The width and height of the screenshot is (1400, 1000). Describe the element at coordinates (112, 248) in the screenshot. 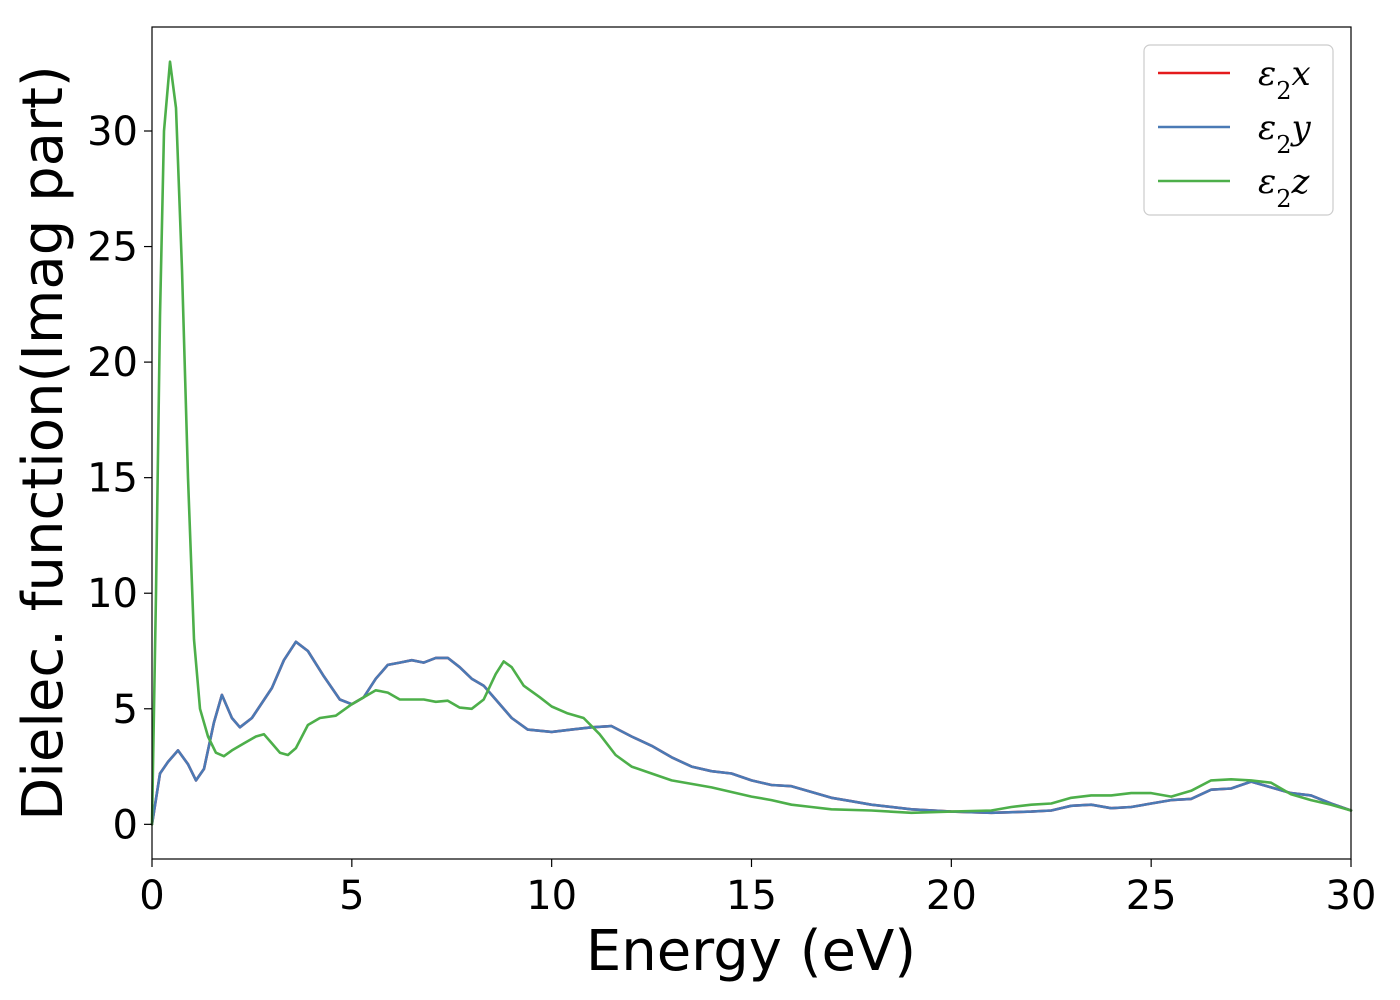

I see `y-tick-label: 25` at that location.